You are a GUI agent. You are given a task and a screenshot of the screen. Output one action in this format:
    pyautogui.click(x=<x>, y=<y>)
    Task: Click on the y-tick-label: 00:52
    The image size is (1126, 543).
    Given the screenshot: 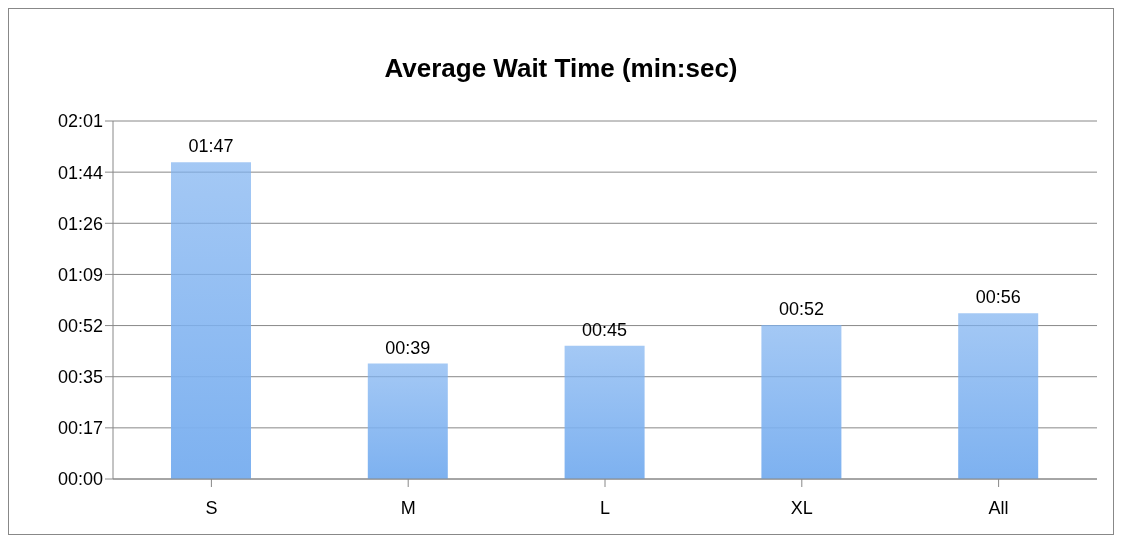 What is the action you would take?
    pyautogui.click(x=80, y=325)
    